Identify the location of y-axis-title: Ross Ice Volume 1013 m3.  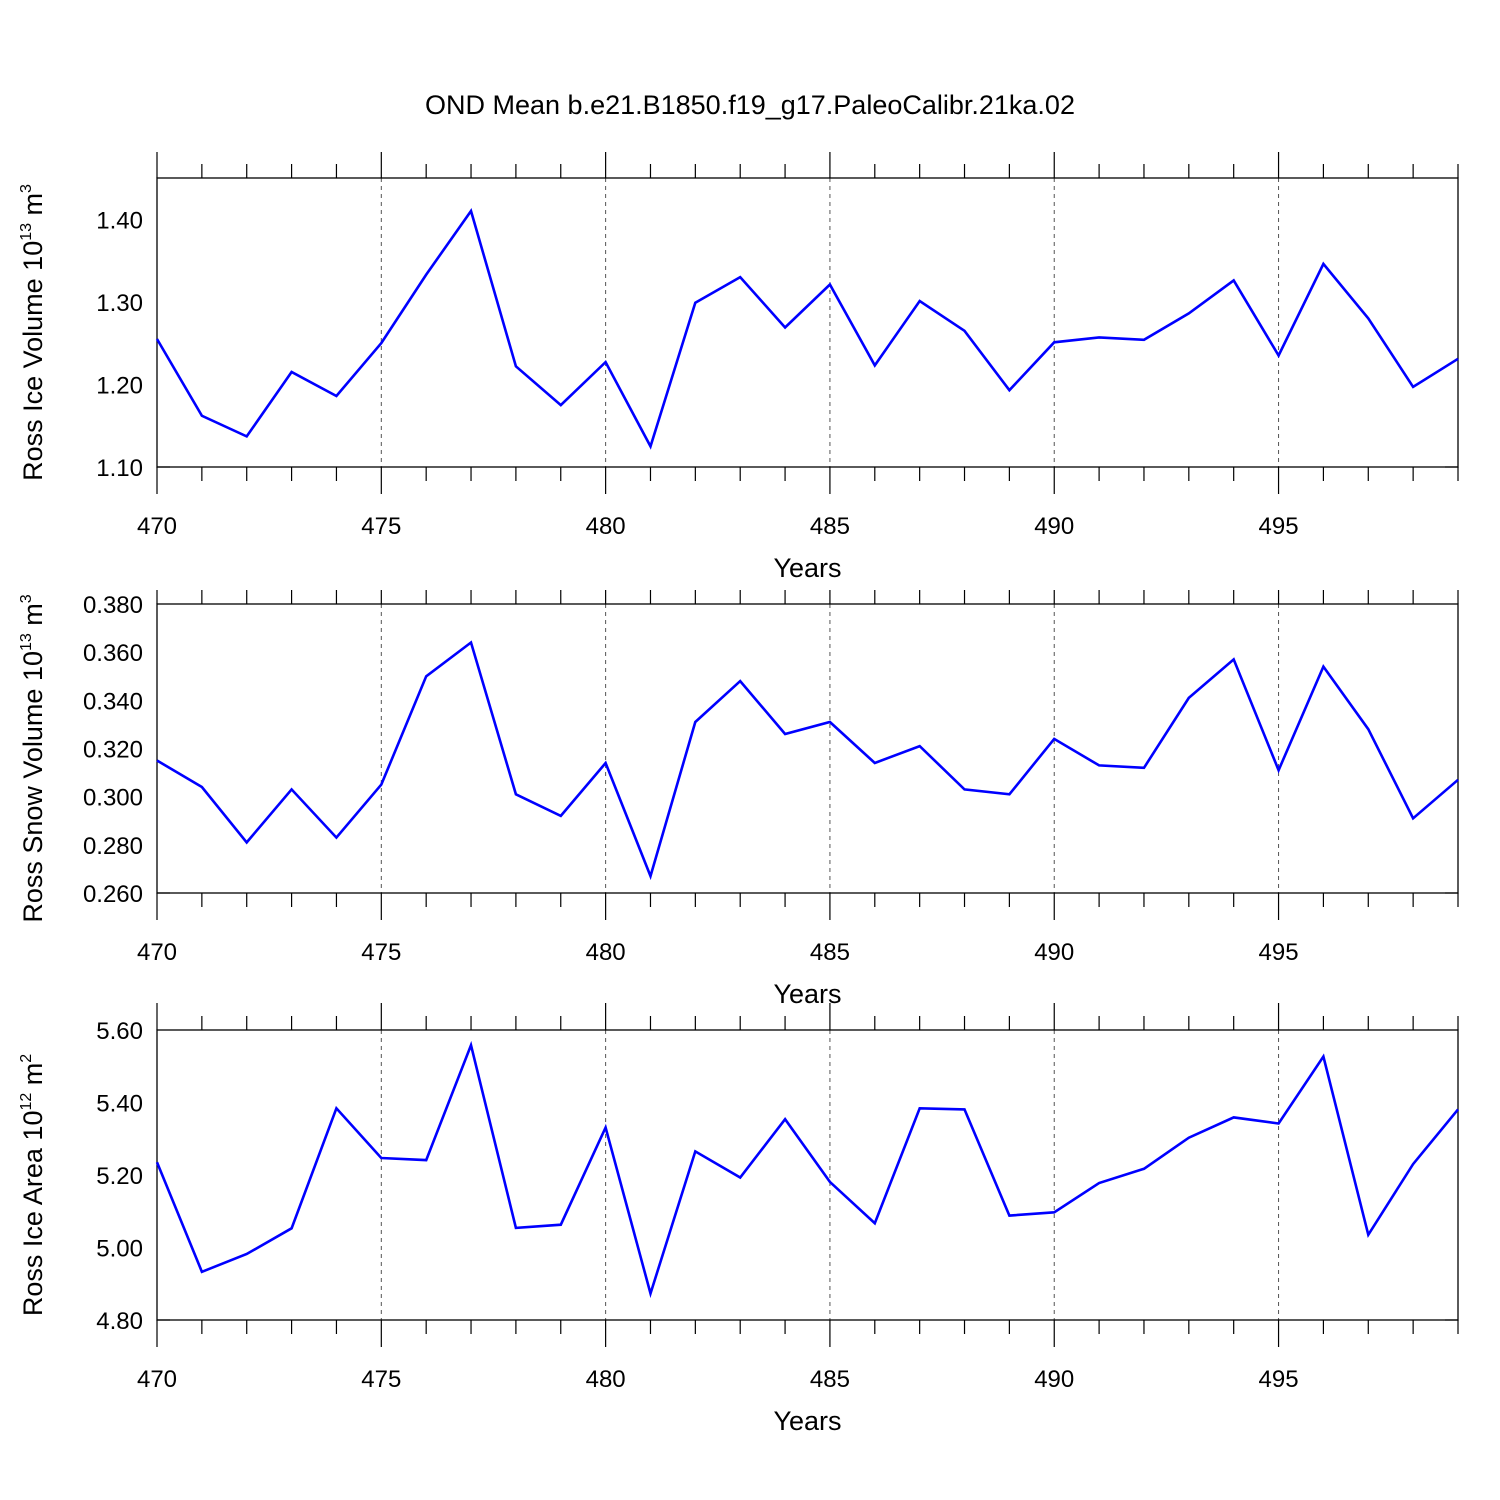
(33, 332).